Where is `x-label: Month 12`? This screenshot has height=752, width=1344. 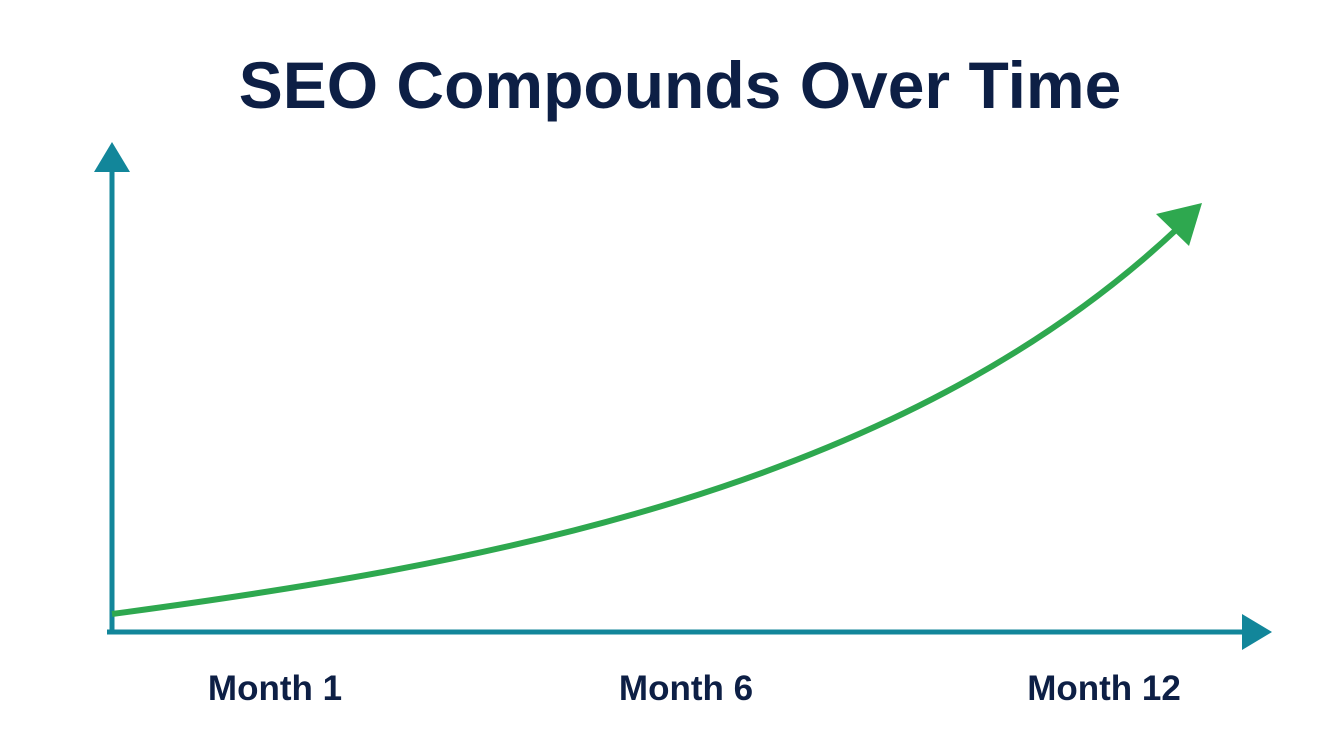
x-label: Month 12 is located at coordinates (1104, 688).